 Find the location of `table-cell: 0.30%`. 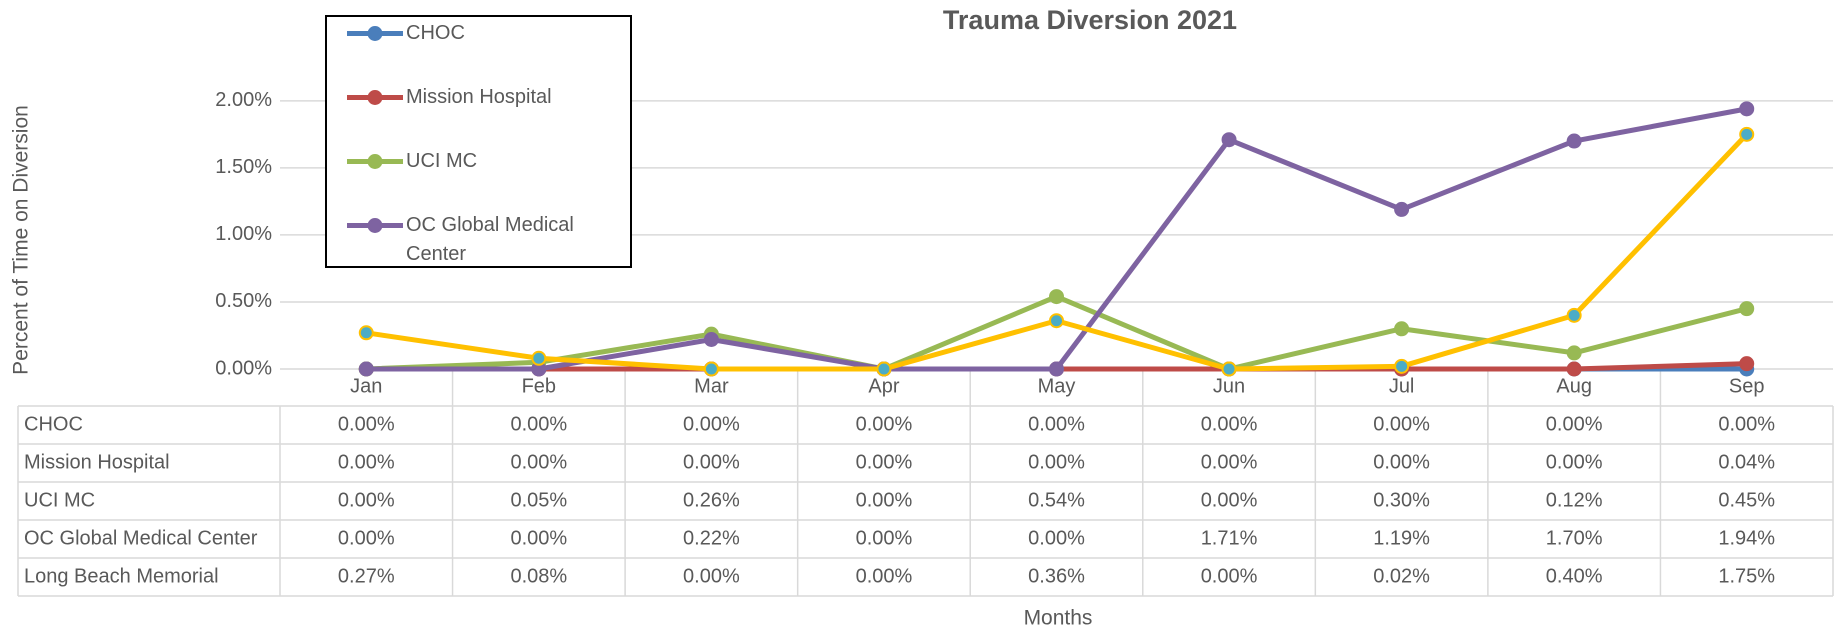

table-cell: 0.30% is located at coordinates (1401, 500).